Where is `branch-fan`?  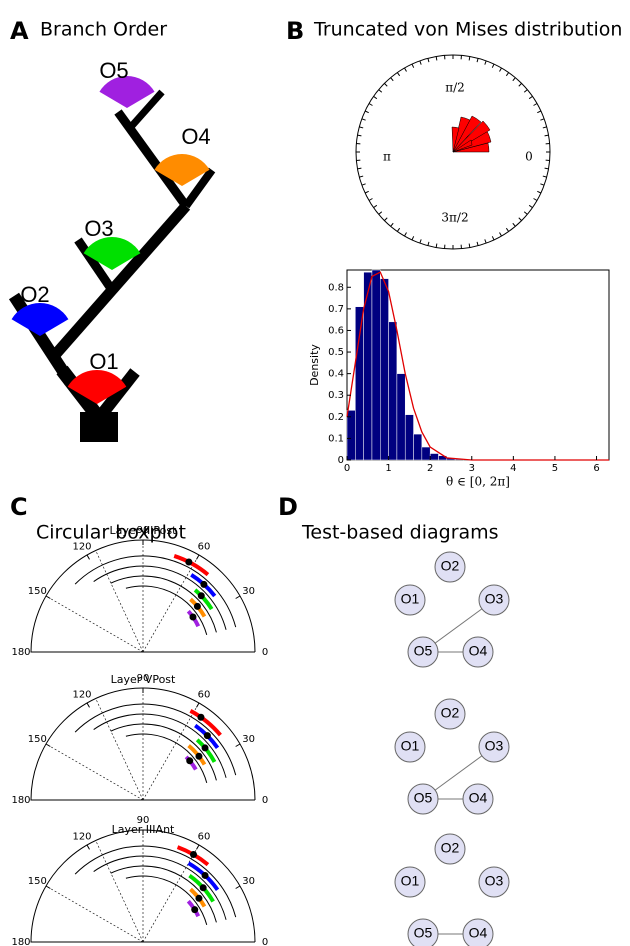
branch-fan is located at coordinates (40, 319).